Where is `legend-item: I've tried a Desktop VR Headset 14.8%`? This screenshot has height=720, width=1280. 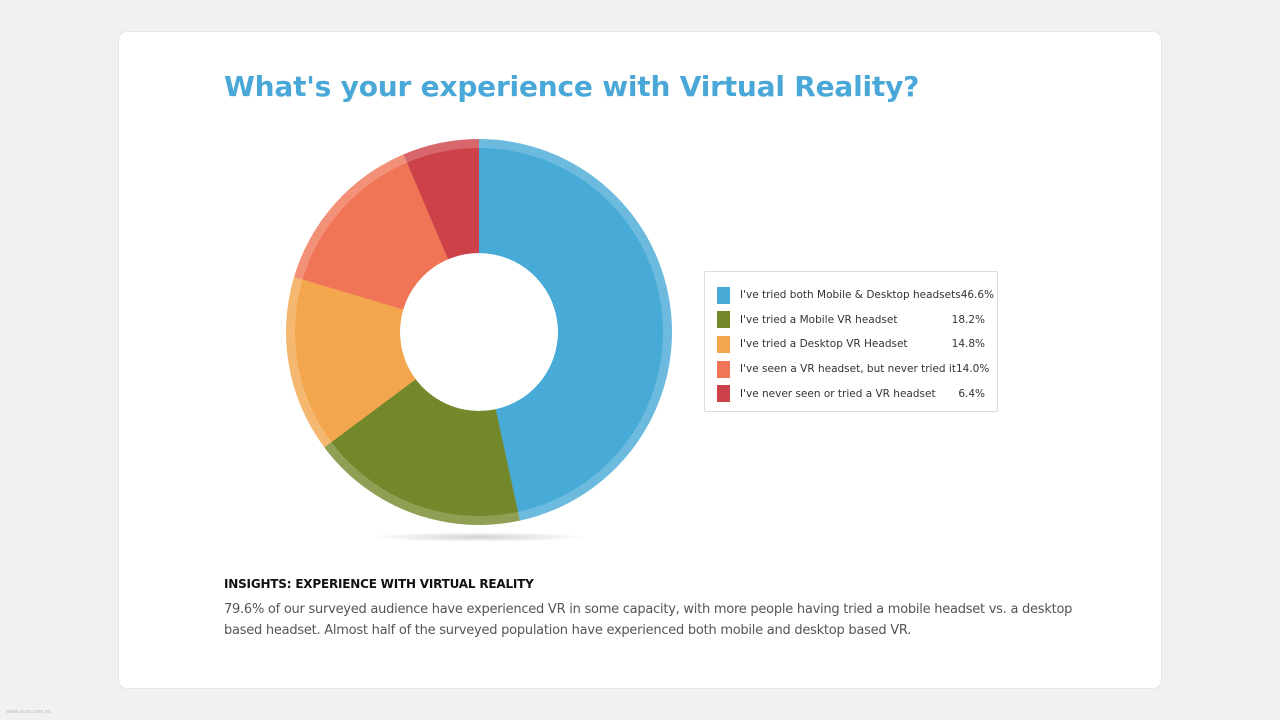
legend-item: I've tried a Desktop VR Headset 14.8% is located at coordinates (851, 344).